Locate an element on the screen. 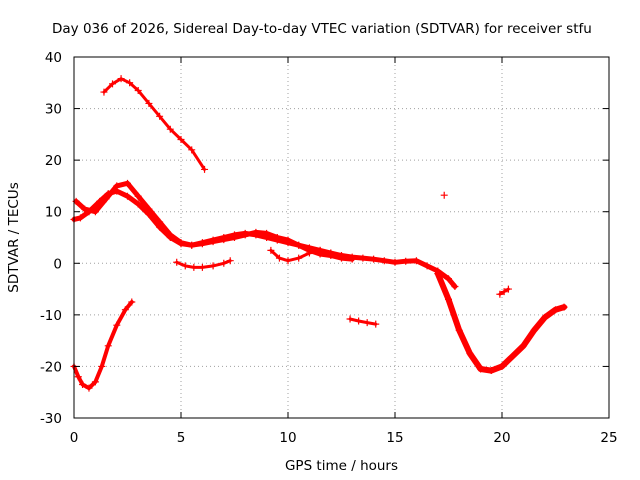 The image size is (640, 480). x-tick-label: 15 is located at coordinates (394, 438).